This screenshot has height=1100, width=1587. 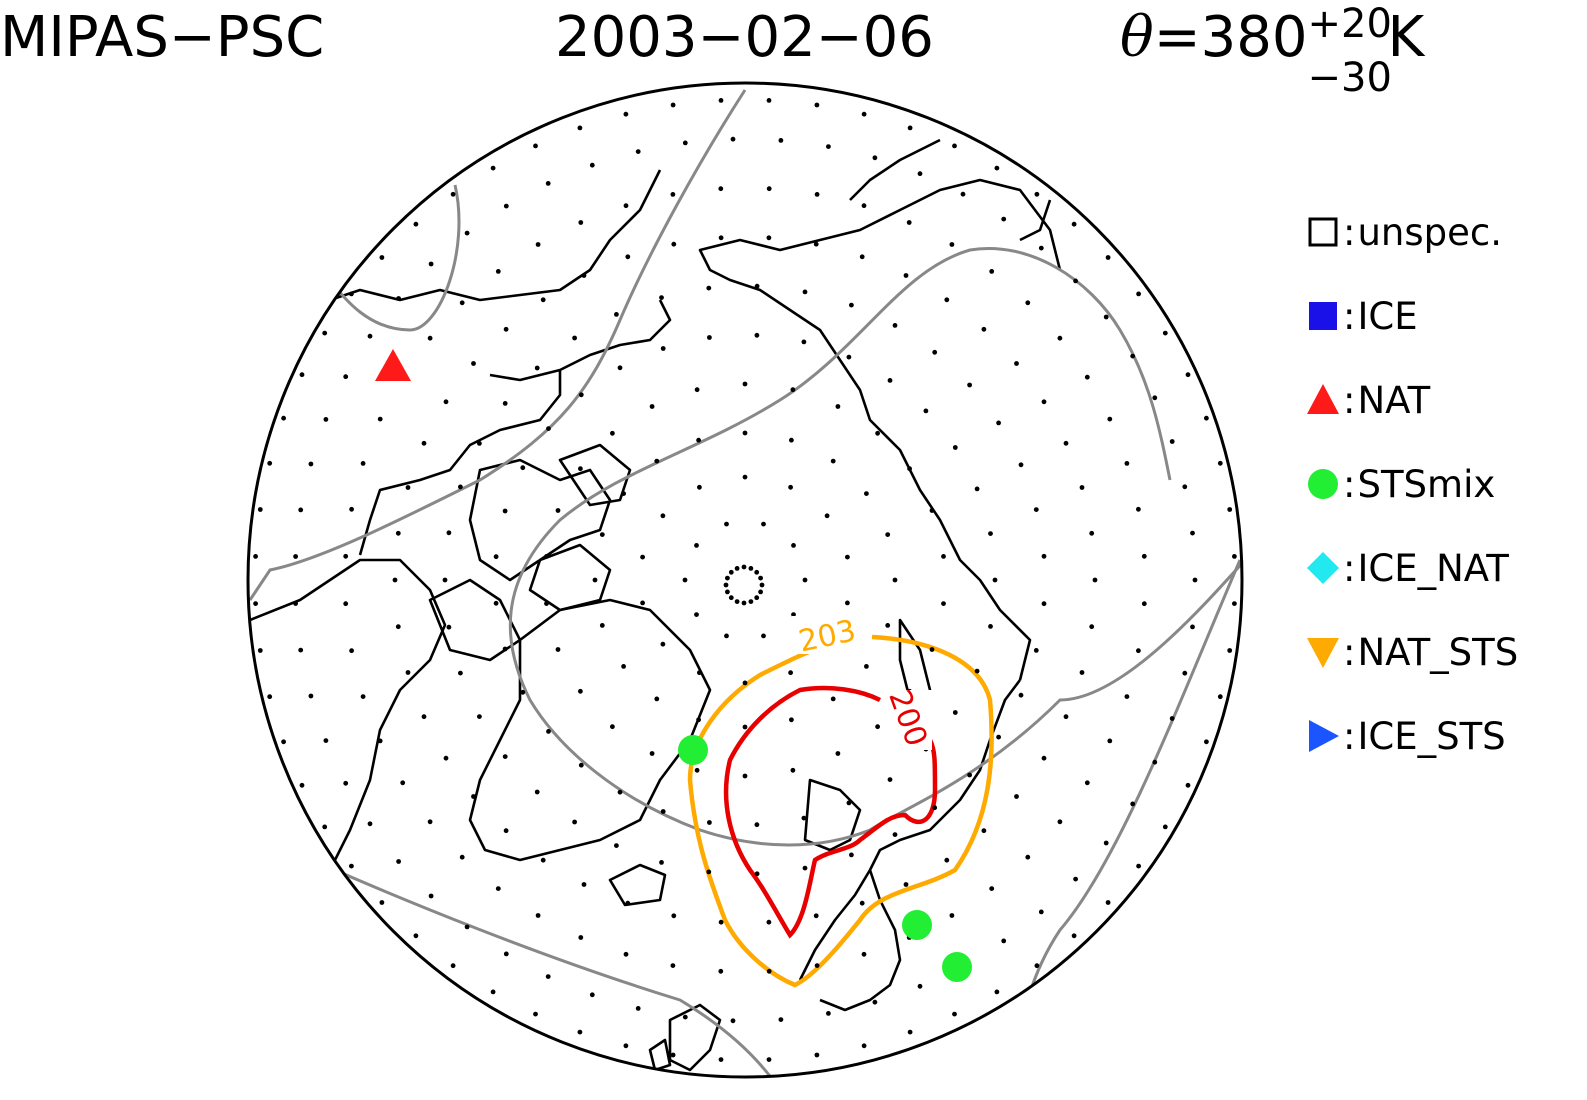 I want to click on legend-label: NAT_STS, so click(x=1438, y=652).